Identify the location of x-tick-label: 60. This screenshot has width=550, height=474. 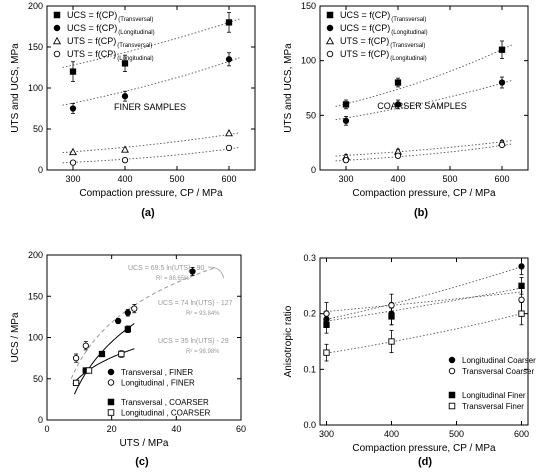
(241, 429).